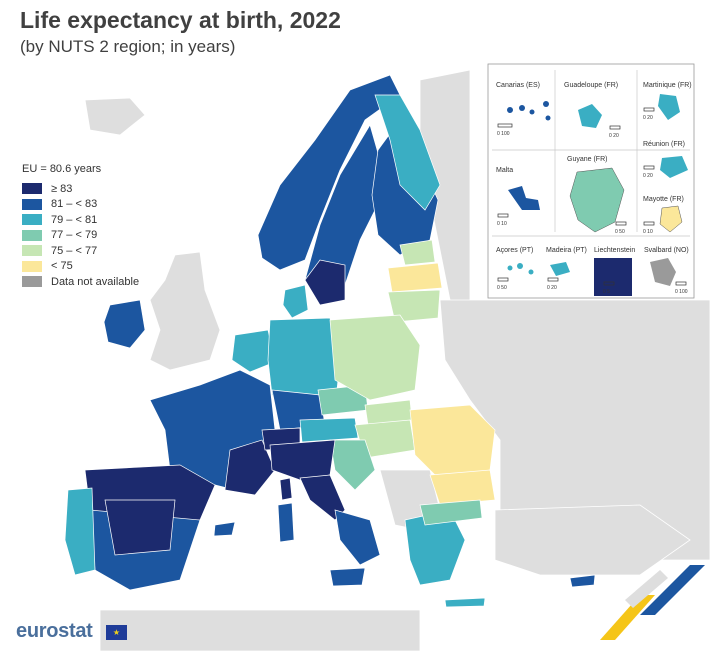 The width and height of the screenshot is (716, 651). I want to click on legend-label: 75 – < 77, so click(74, 250).